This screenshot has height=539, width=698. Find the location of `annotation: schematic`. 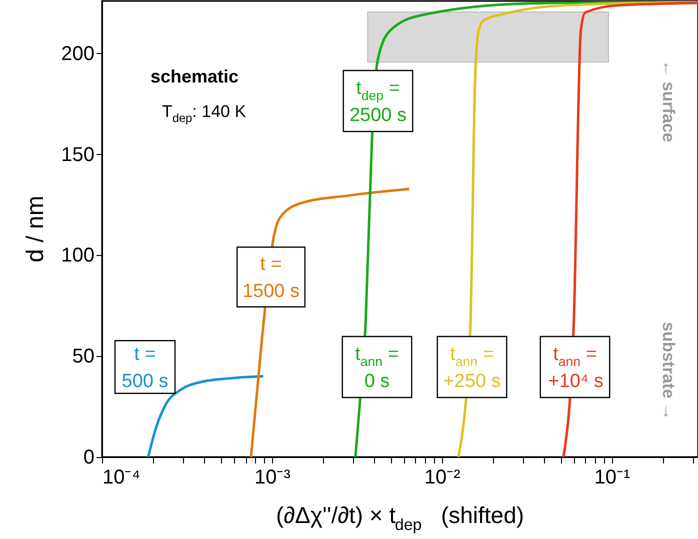

annotation: schematic is located at coordinates (194, 76).